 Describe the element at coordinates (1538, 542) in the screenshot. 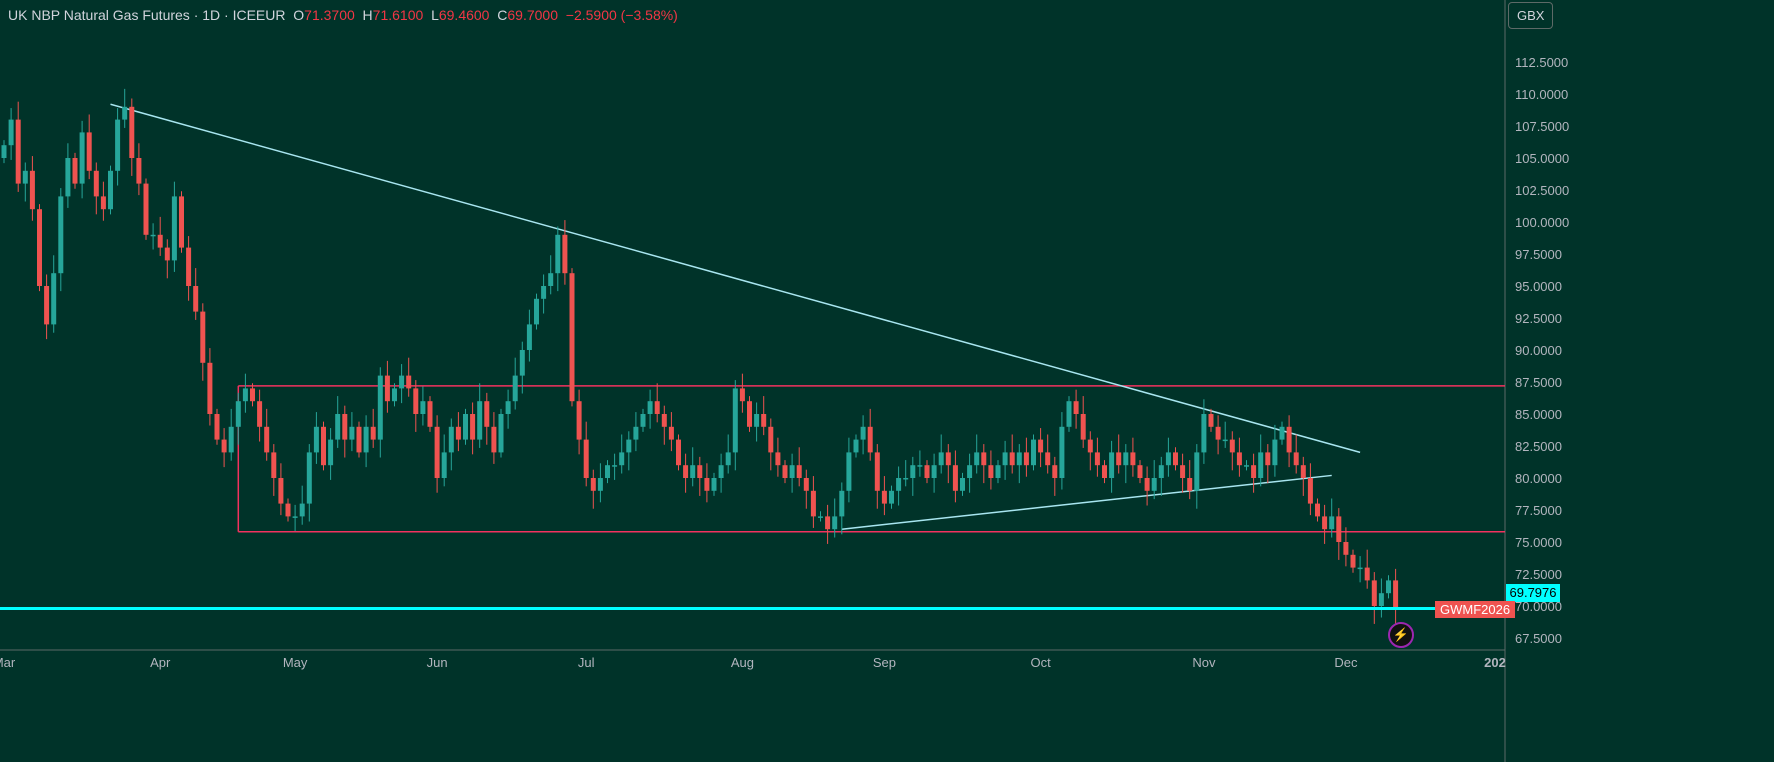

I see `y-tick-label: 75.0000` at that location.